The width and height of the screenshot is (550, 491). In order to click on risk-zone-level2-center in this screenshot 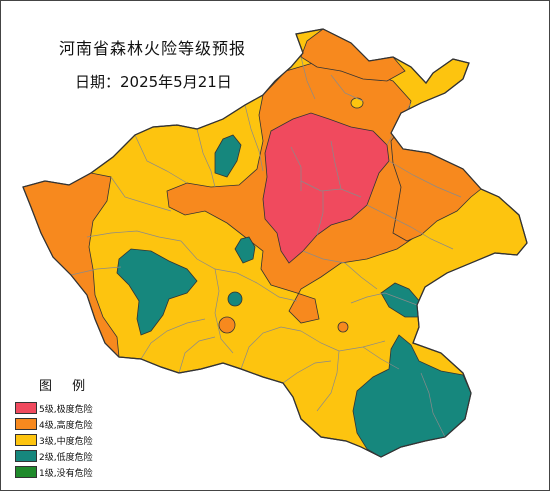, I will do `click(245, 250)`.